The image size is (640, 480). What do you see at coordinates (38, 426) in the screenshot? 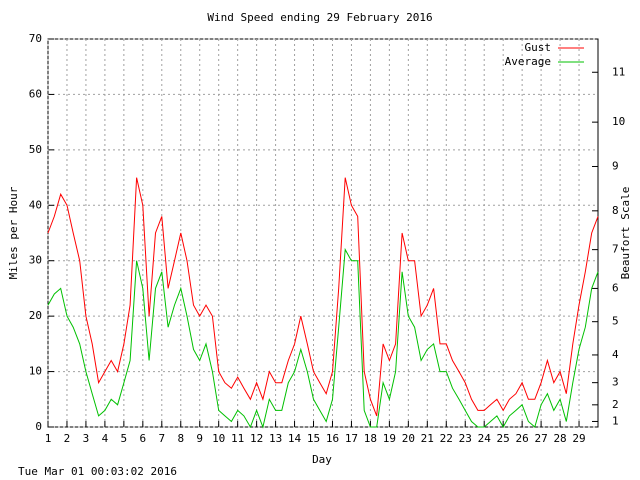
I see `y-tick-label: 0` at bounding box center [38, 426].